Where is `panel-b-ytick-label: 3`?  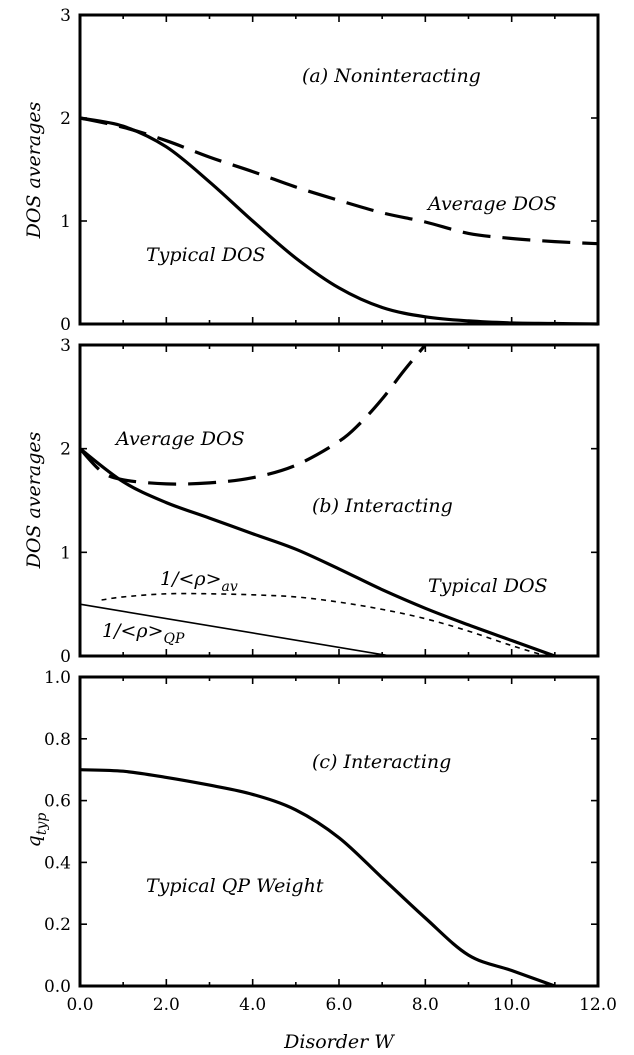
panel-b-ytick-label: 3 is located at coordinates (65, 346).